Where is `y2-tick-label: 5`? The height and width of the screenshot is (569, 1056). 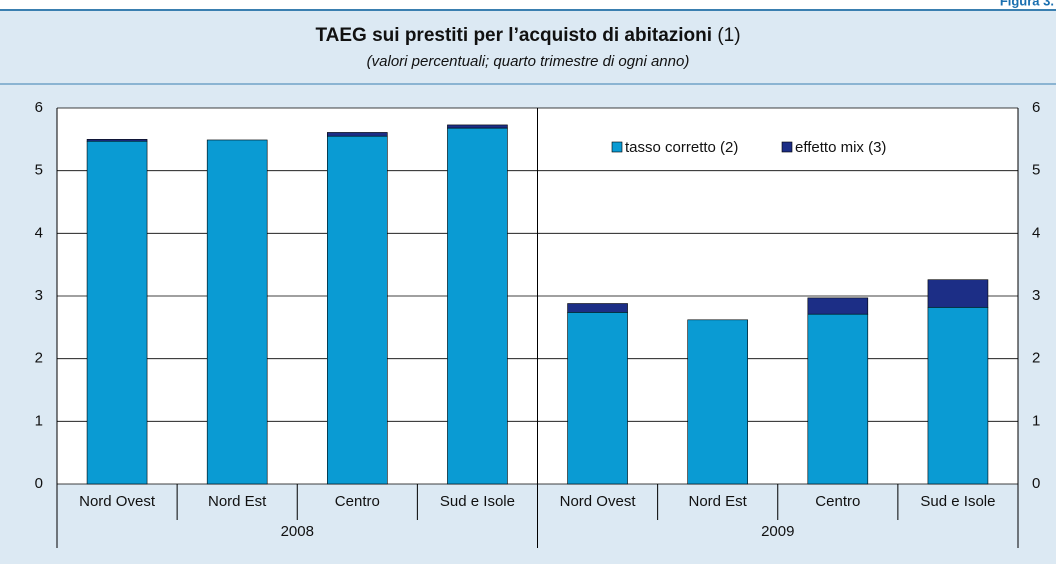
y2-tick-label: 5 is located at coordinates (1036, 170).